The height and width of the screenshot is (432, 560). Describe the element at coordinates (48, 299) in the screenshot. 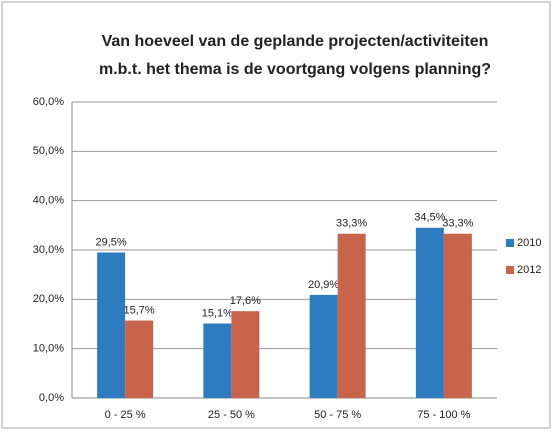

I see `y-tick-label: 20,0%` at that location.